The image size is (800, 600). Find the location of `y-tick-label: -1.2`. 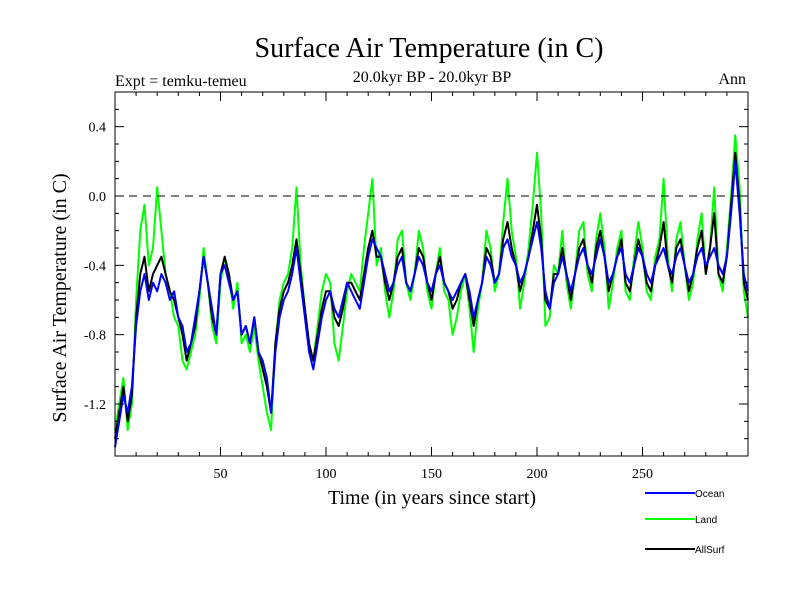

y-tick-label: -1.2 is located at coordinates (95, 405).